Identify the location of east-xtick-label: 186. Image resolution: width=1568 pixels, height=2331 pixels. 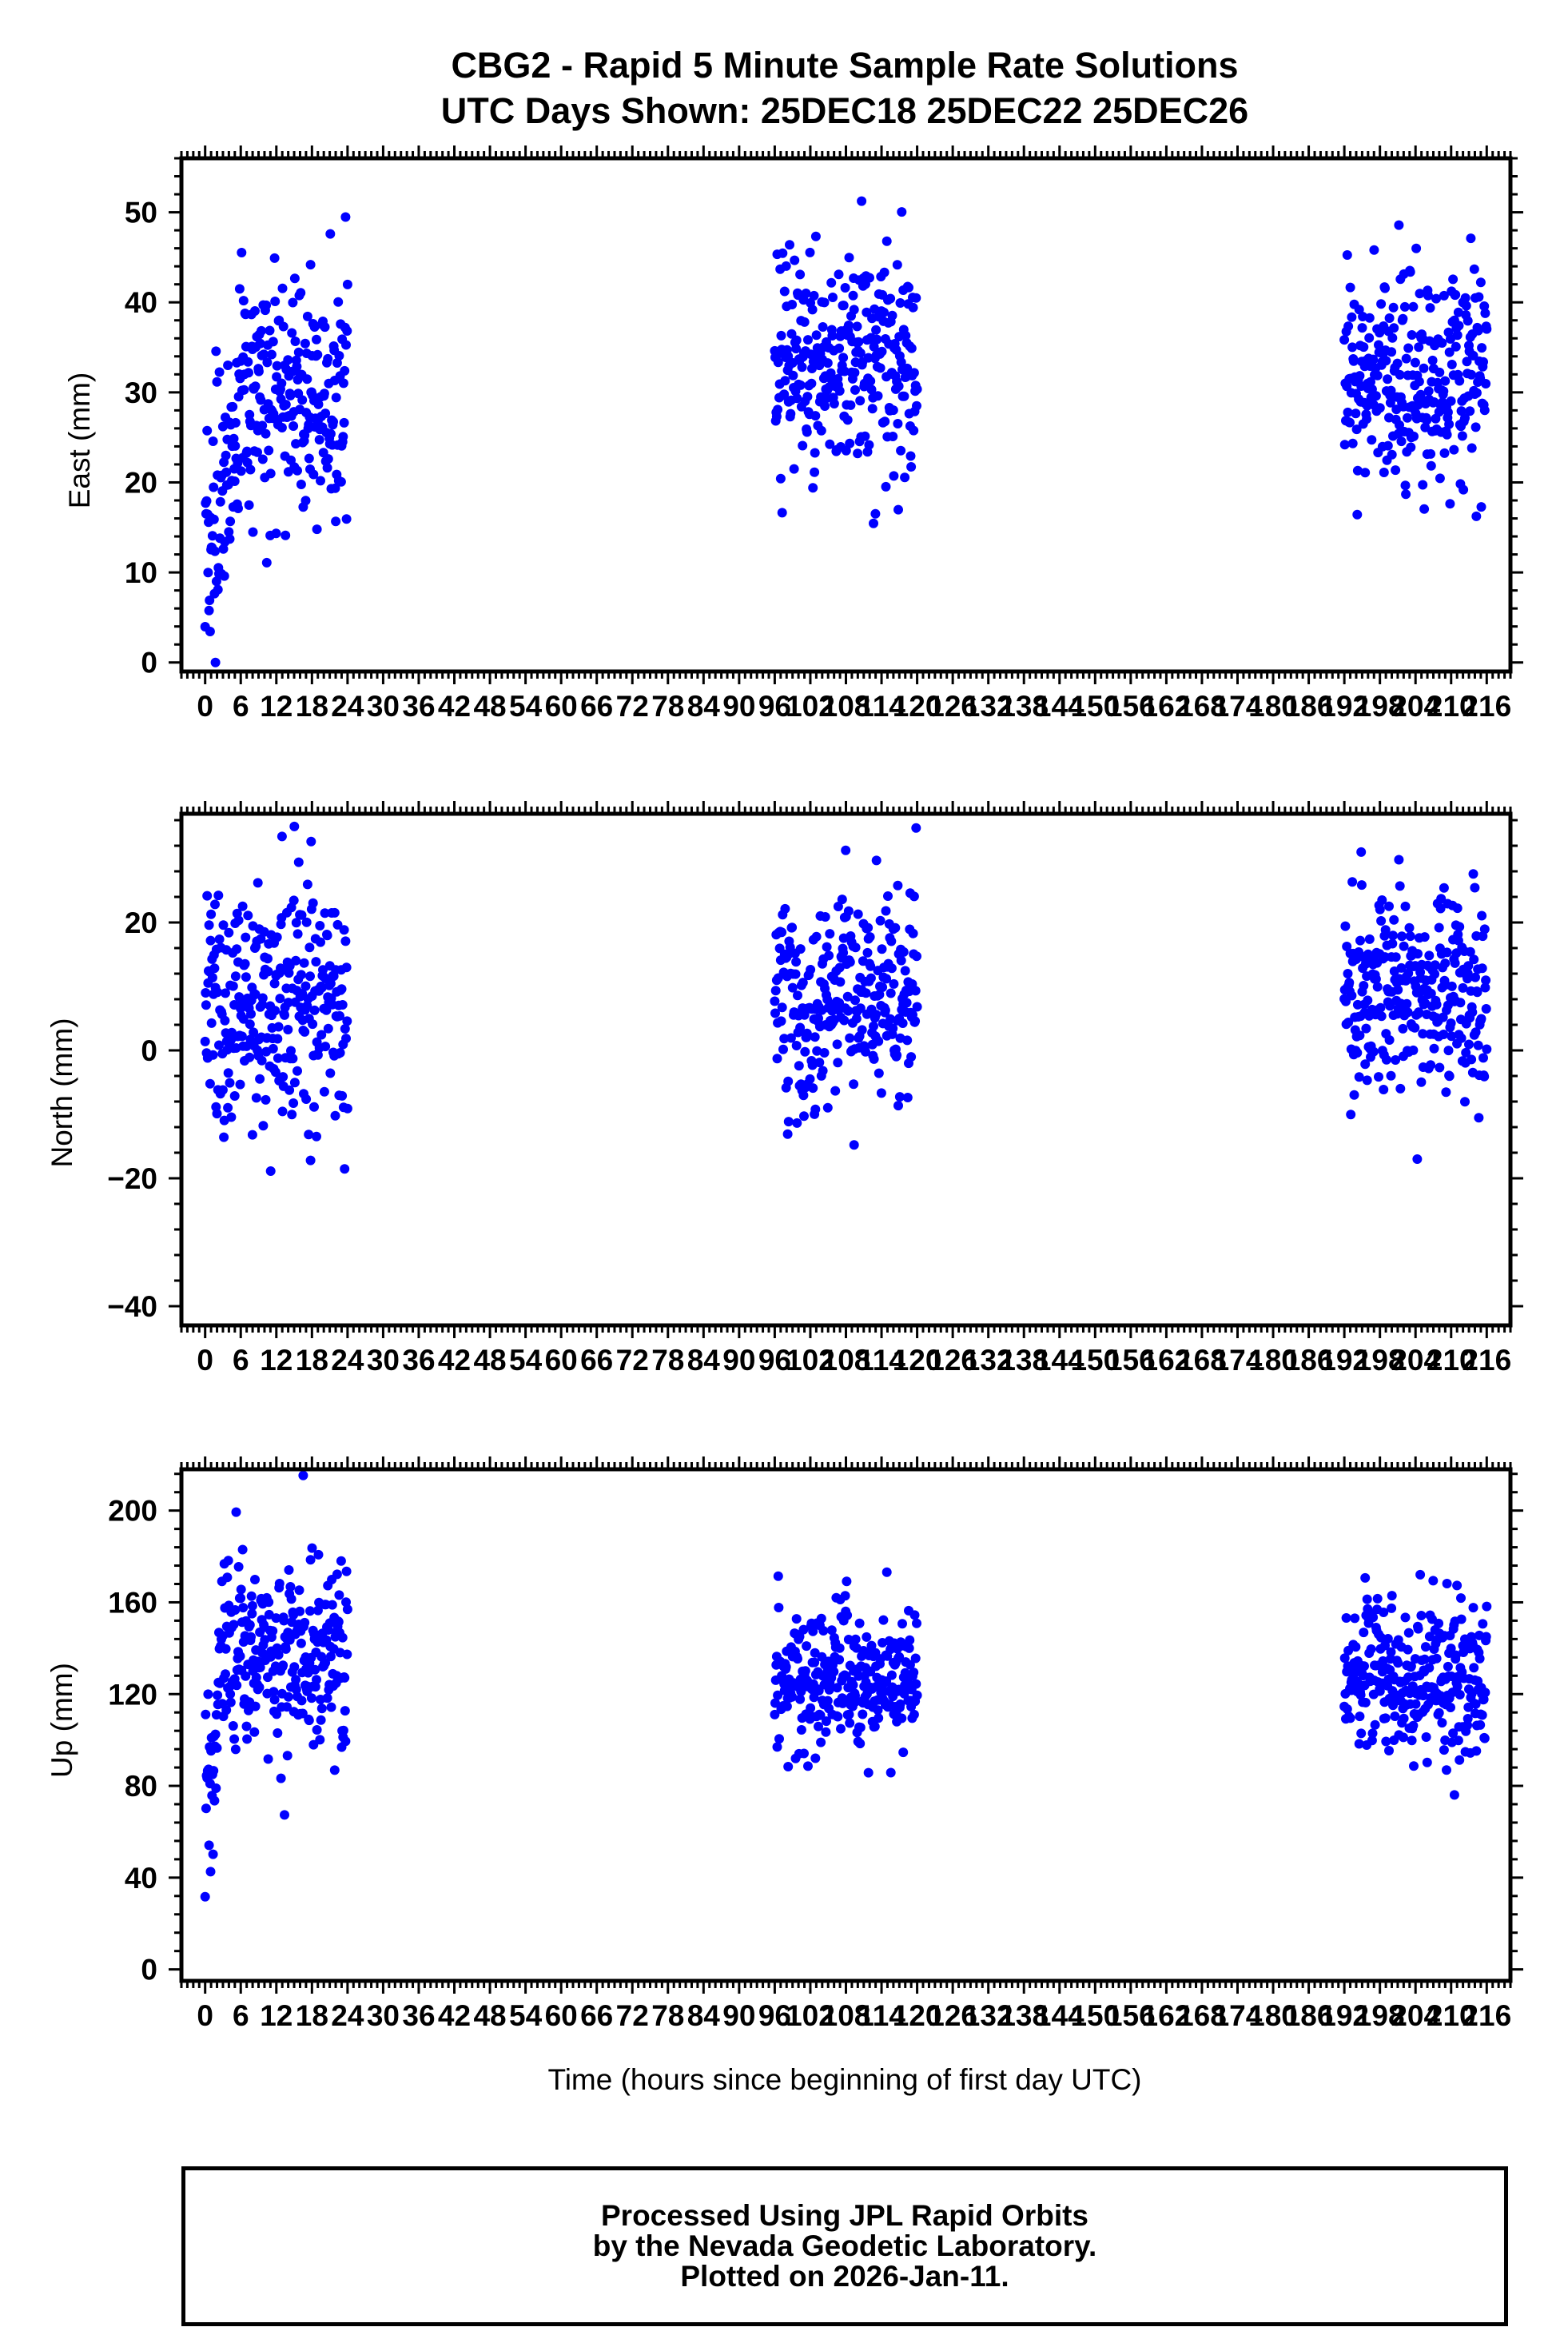
(1309, 706).